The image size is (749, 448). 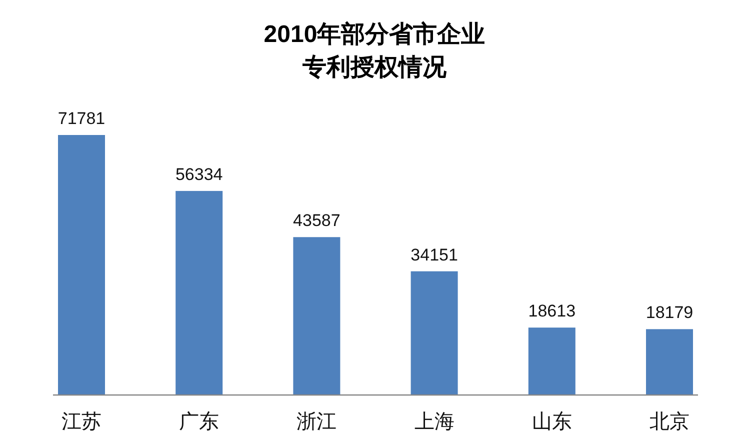 What do you see at coordinates (670, 312) in the screenshot?
I see `data-label: 18179` at bounding box center [670, 312].